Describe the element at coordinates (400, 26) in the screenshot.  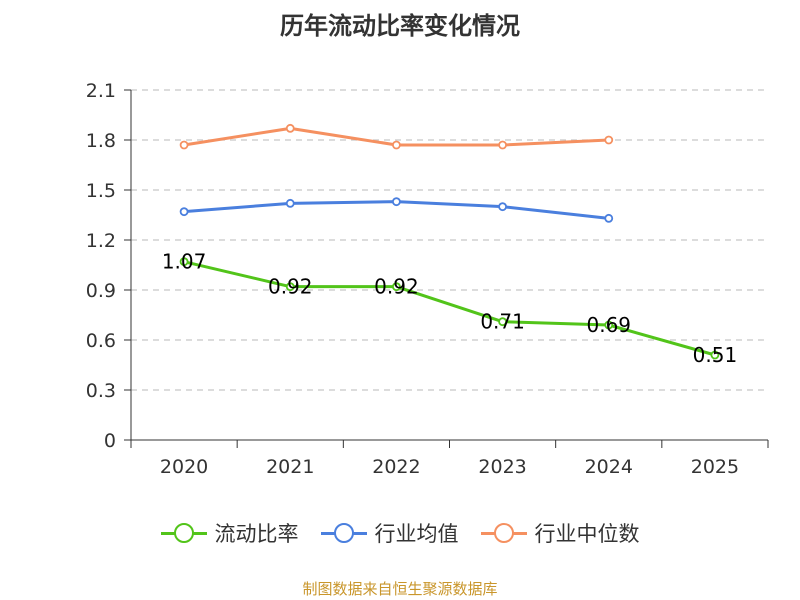
I see `chart-title: 历年流动比率变化情况` at that location.